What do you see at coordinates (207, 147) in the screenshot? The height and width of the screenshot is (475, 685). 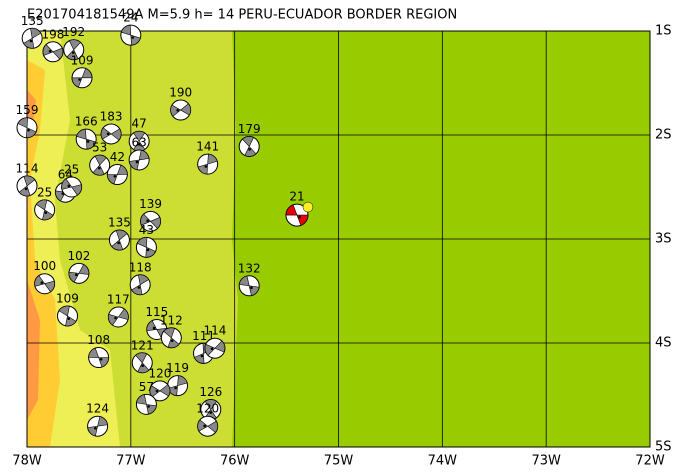 I see `event-label: 141` at bounding box center [207, 147].